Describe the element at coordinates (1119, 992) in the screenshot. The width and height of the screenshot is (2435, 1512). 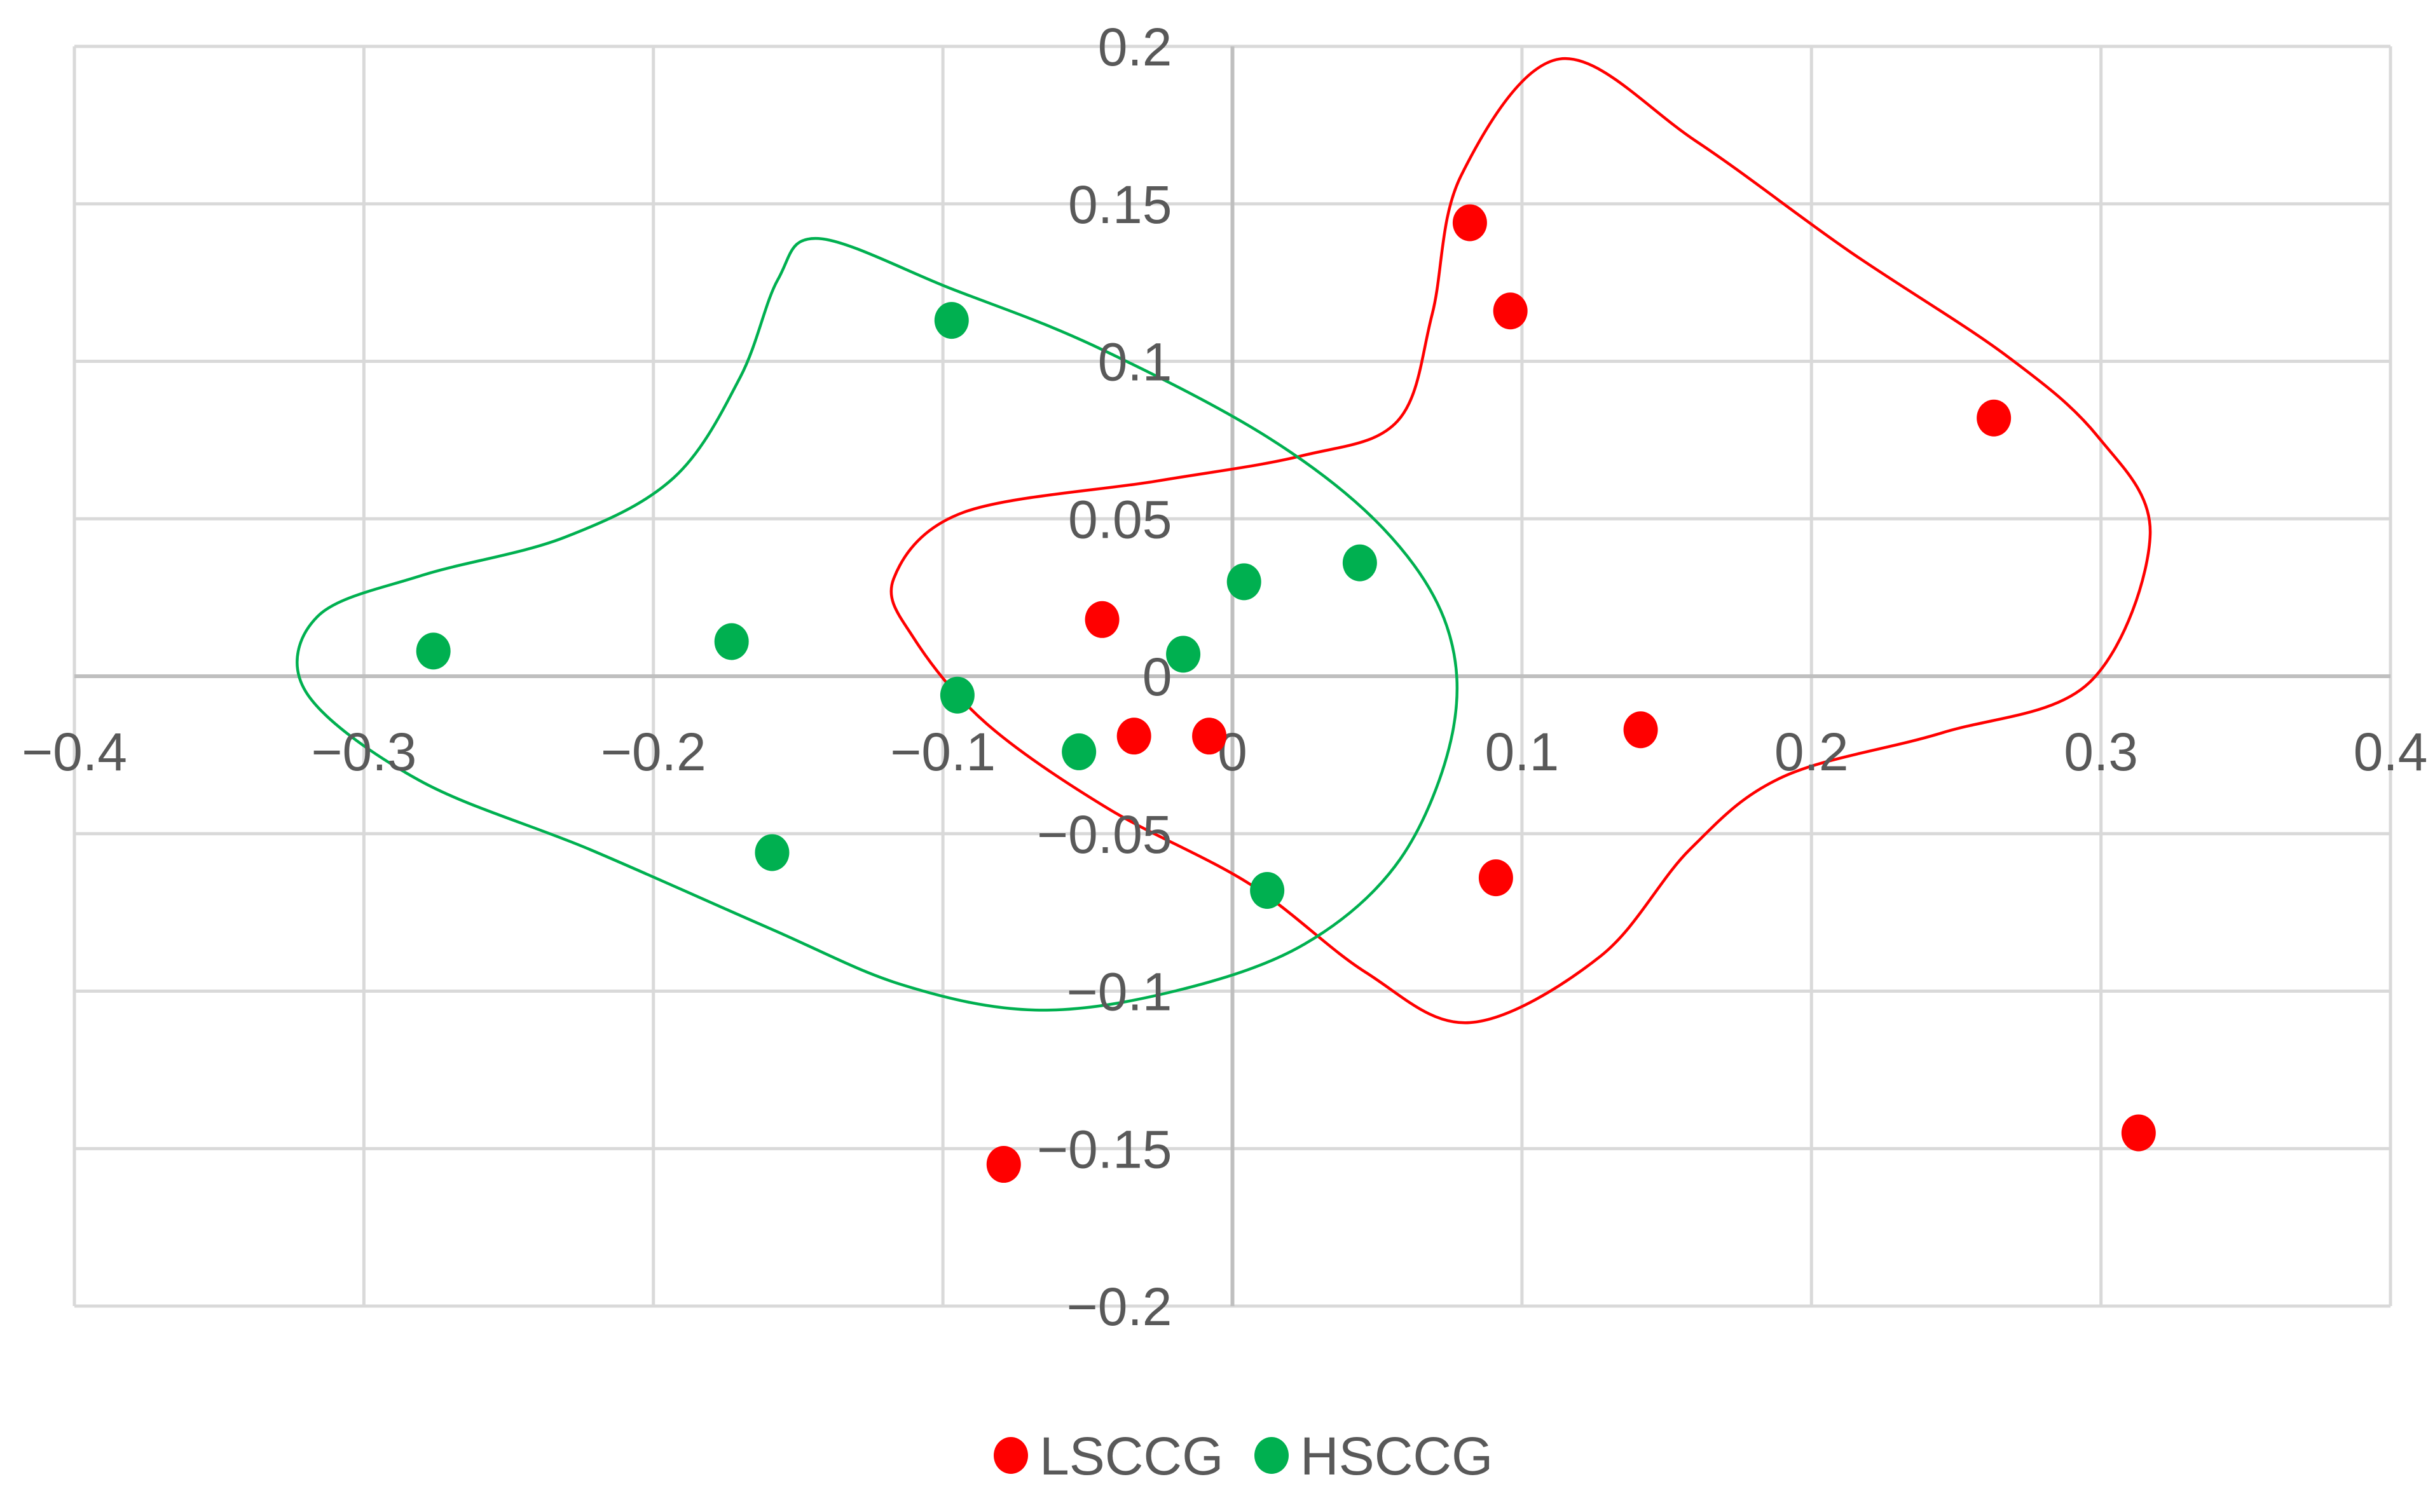
I see `y-tick-label: −0.1` at that location.